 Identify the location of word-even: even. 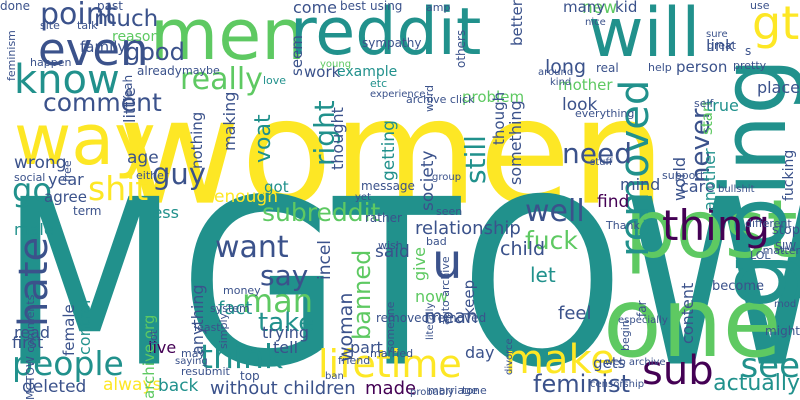
(93, 49).